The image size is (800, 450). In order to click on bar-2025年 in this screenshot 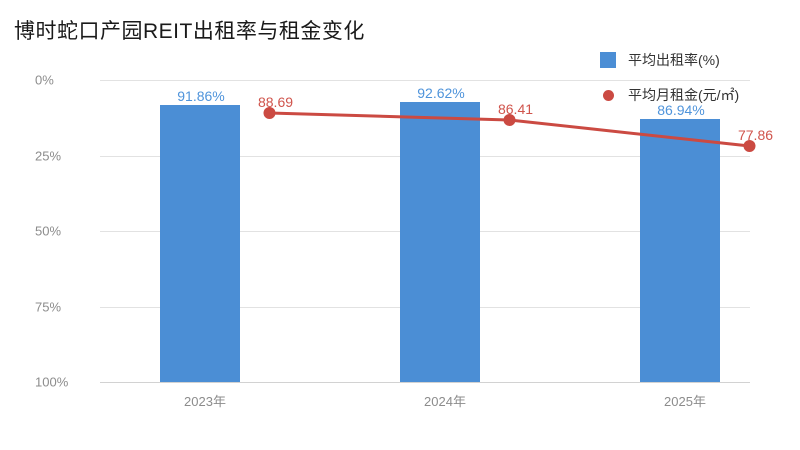, I will do `click(680, 250)`.